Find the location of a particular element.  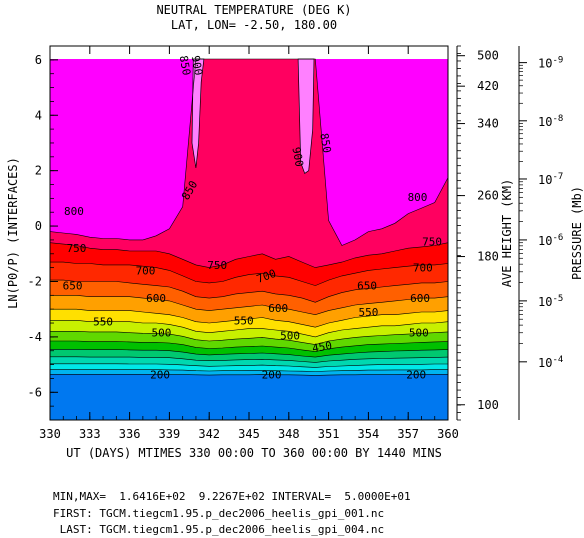

contour-label-700-12: 700 is located at coordinates (423, 268).